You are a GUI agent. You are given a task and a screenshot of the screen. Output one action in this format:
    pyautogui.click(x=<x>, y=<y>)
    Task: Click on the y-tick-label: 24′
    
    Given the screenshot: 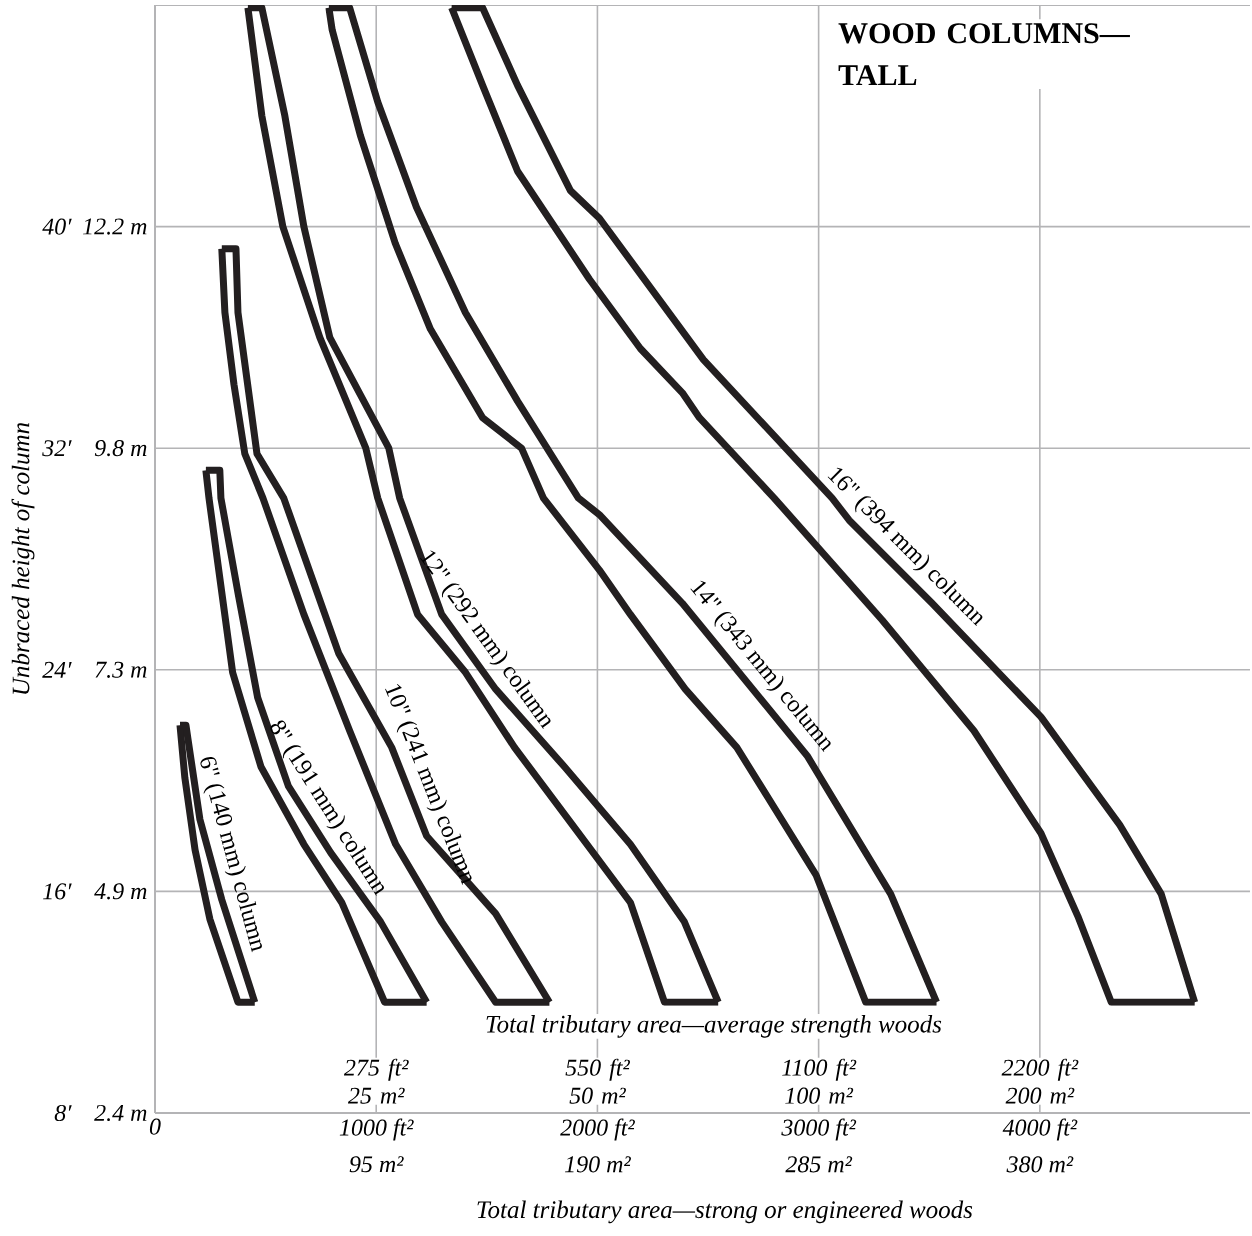 What is the action you would take?
    pyautogui.click(x=57, y=669)
    